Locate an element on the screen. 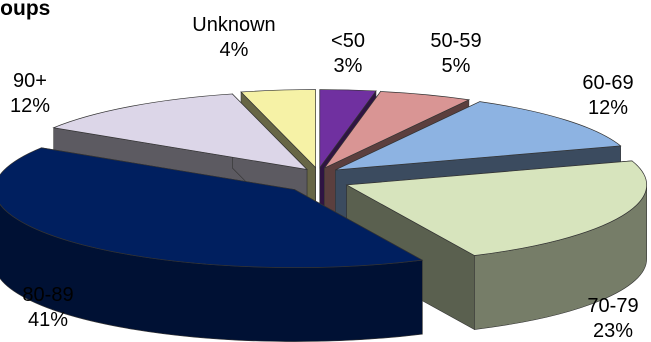 This screenshot has height=342, width=651. pie-value-3: 23% is located at coordinates (613, 331).